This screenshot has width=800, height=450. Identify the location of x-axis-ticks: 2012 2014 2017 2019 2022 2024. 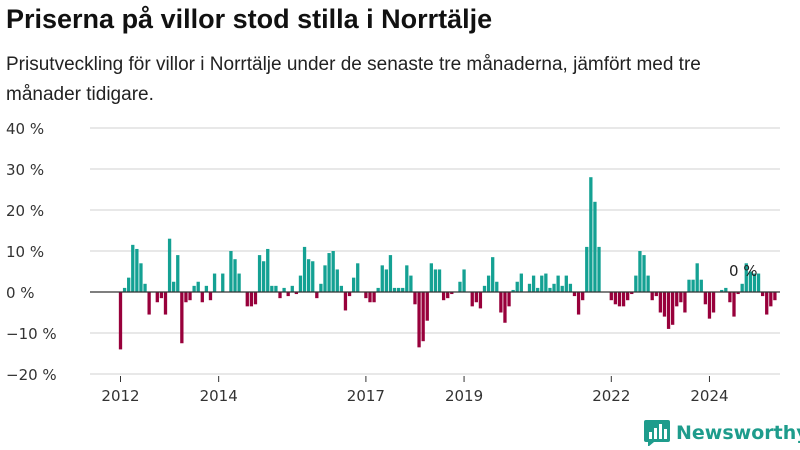
(415, 390).